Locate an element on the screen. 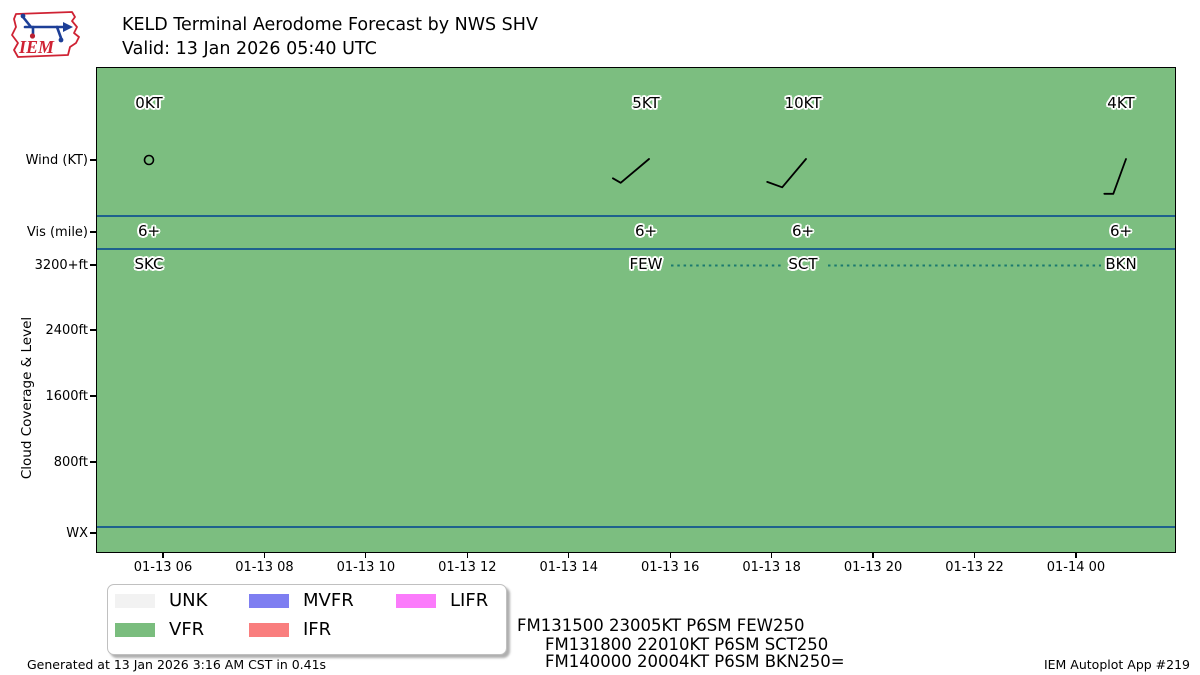  wind-speed-label: 0KT is located at coordinates (149, 103).